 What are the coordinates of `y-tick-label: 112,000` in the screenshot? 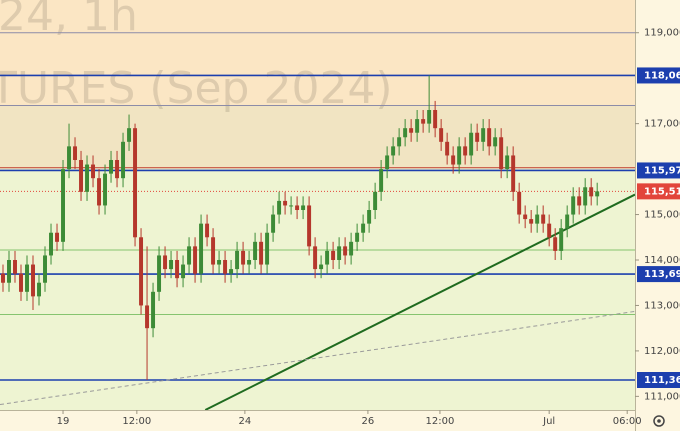 It's located at (662, 351).